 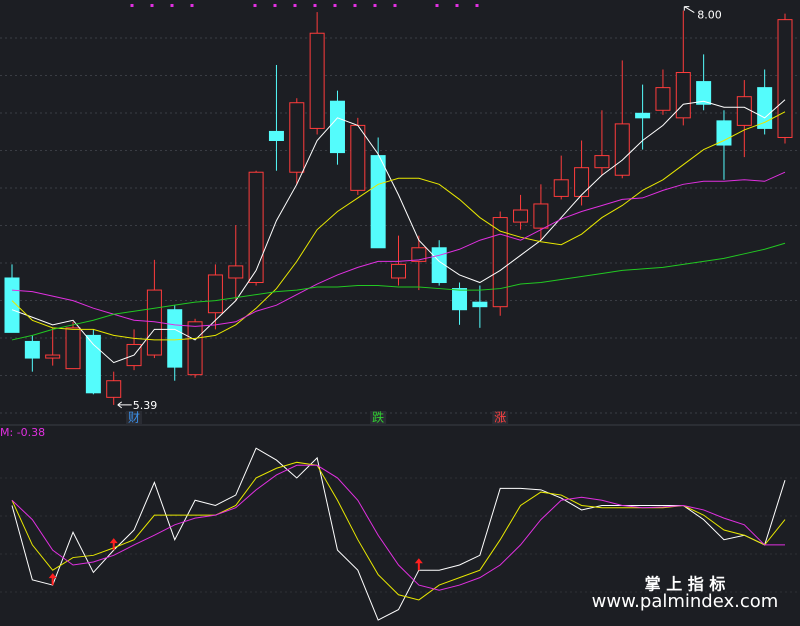 I want to click on low-arrow, so click(x=124, y=405).